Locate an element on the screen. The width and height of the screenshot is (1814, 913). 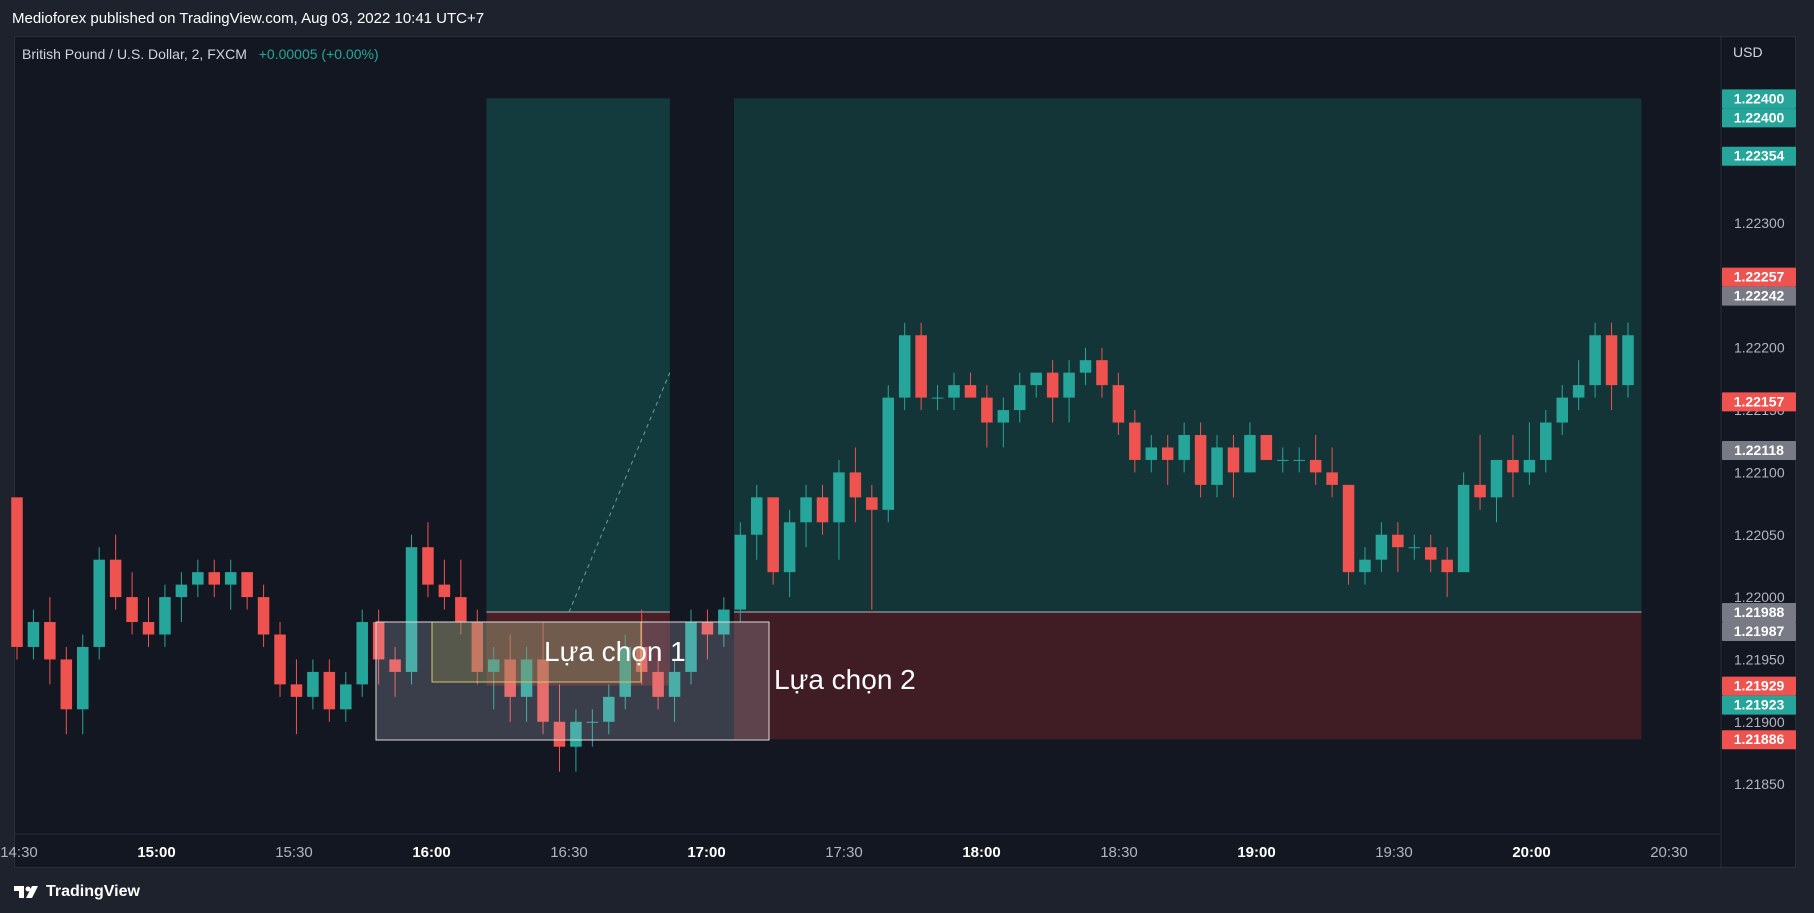
symbol-title: British Pound / U.S. Dollar, 2, FXCM is located at coordinates (134, 54).